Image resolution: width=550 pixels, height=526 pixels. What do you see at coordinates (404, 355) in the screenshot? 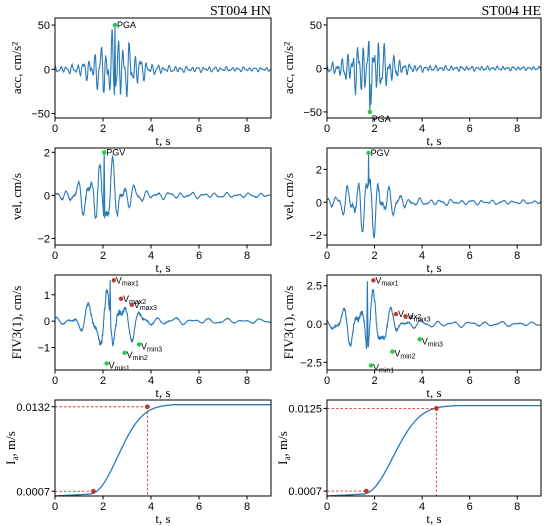
I see `marker-label: Vmin2` at bounding box center [404, 355].